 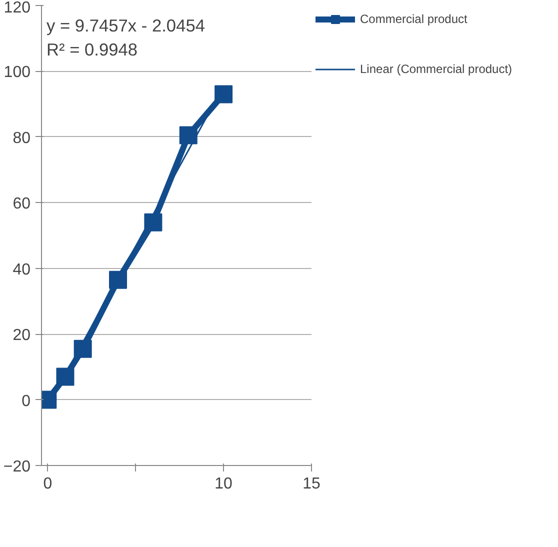 What do you see at coordinates (92, 50) in the screenshot?
I see `annotation: R² = 0.9948` at bounding box center [92, 50].